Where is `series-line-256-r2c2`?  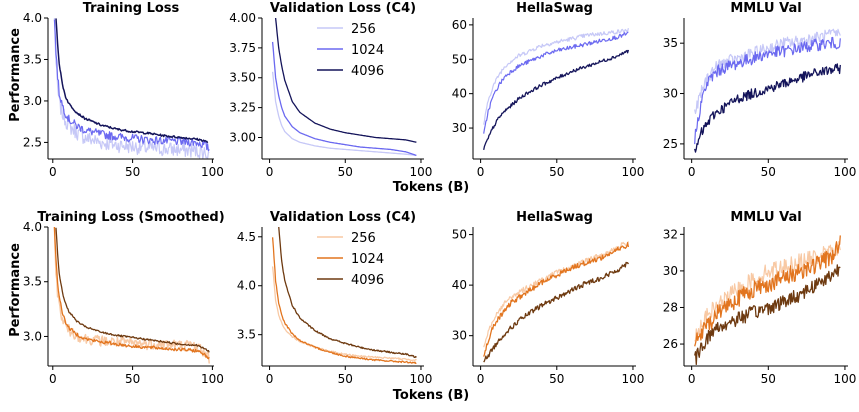
series-line-256-r2c2 is located at coordinates (344, 314).